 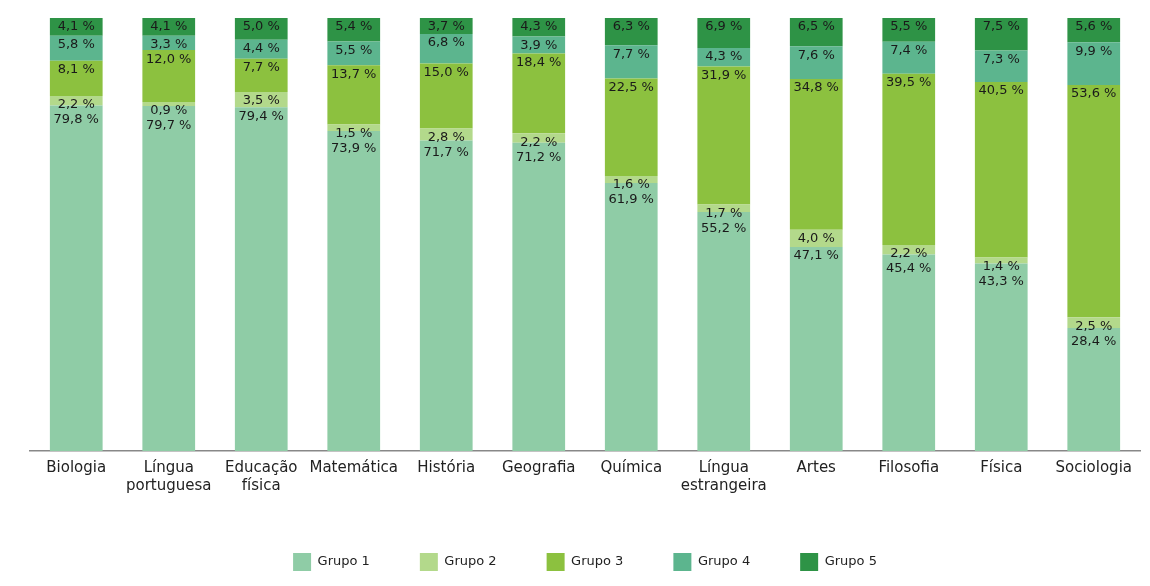 What do you see at coordinates (724, 212) in the screenshot?
I see `data-label: 1,7 %` at bounding box center [724, 212].